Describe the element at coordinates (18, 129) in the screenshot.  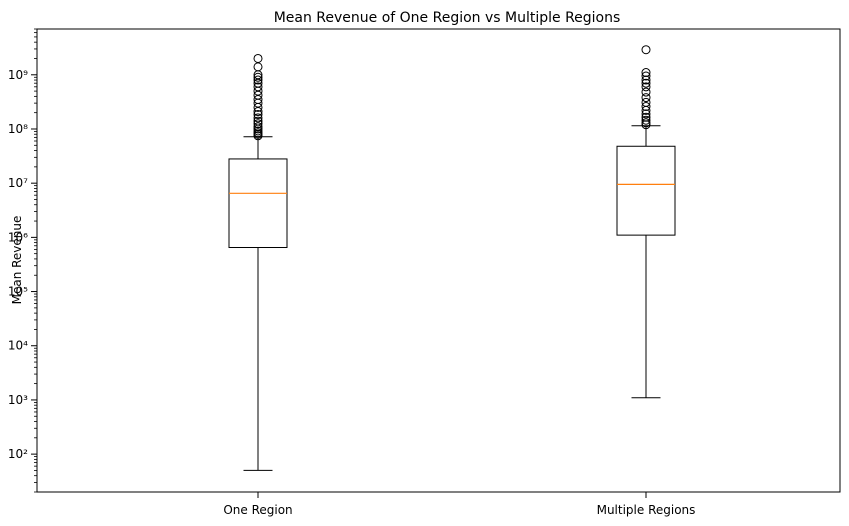
I see `y-tick-label: 10⁸` at that location.